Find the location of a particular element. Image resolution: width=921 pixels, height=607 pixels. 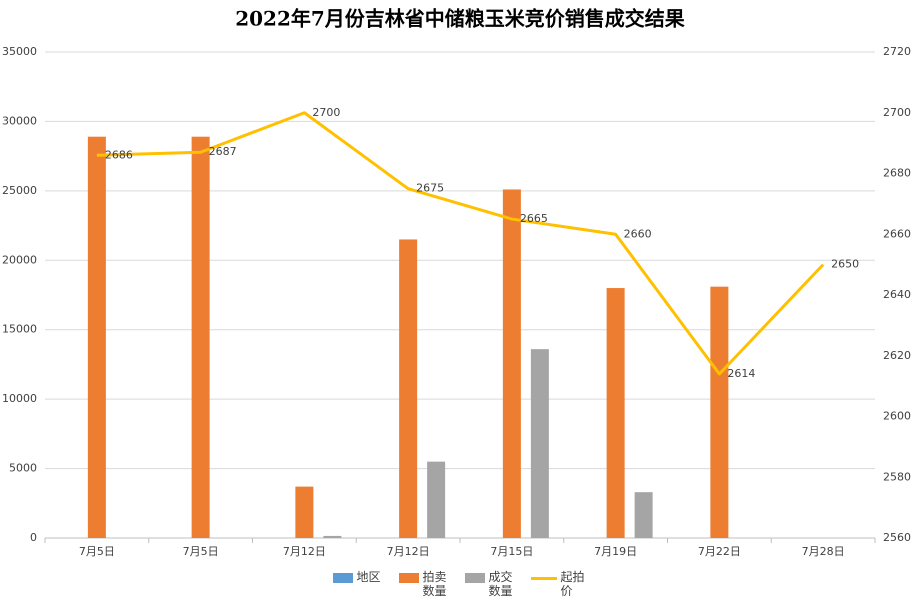

chart-title: 2022年7月份吉林省中储粮玉米竞价销售成交结果 is located at coordinates (460, 19).